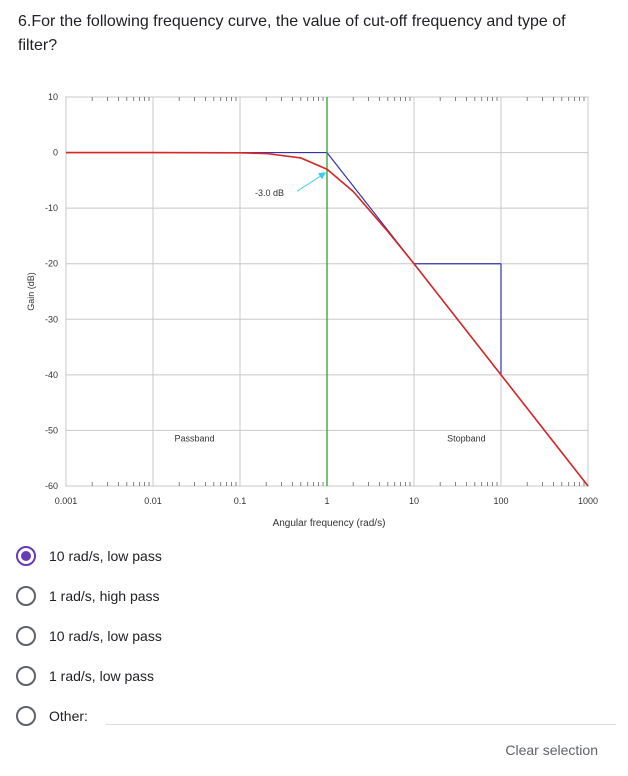 The image size is (628, 776). What do you see at coordinates (500, 501) in the screenshot?
I see `x-tick-label: 100` at bounding box center [500, 501].